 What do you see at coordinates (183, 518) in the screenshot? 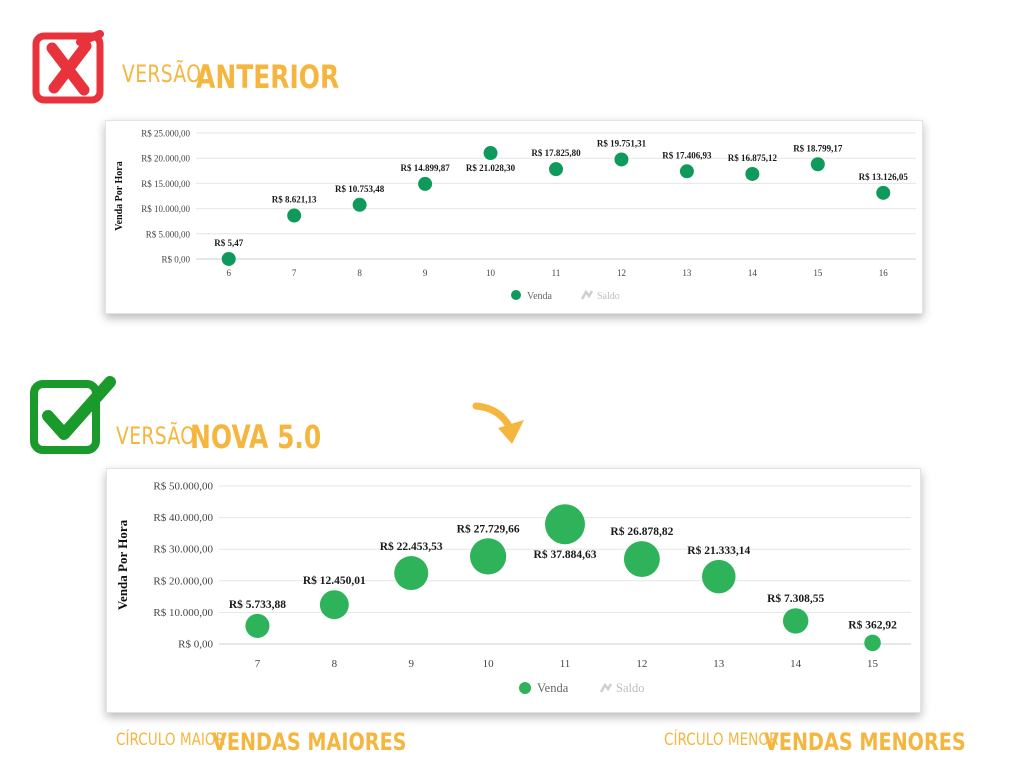
I see `y-tick-label: R$ 40.000,00` at bounding box center [183, 518].